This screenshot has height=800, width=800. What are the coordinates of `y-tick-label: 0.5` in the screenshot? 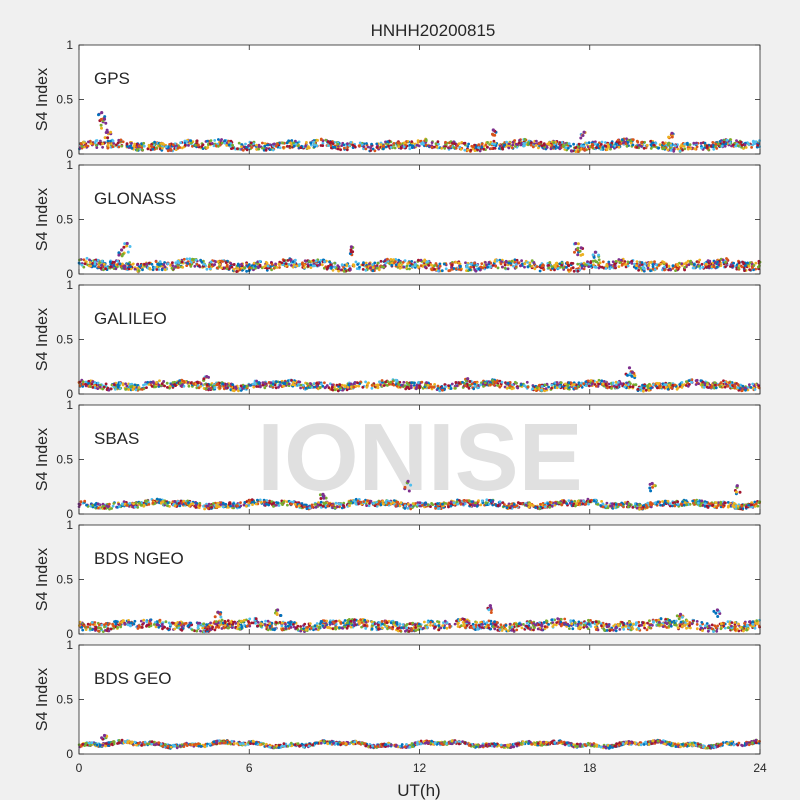 It's located at (64, 340).